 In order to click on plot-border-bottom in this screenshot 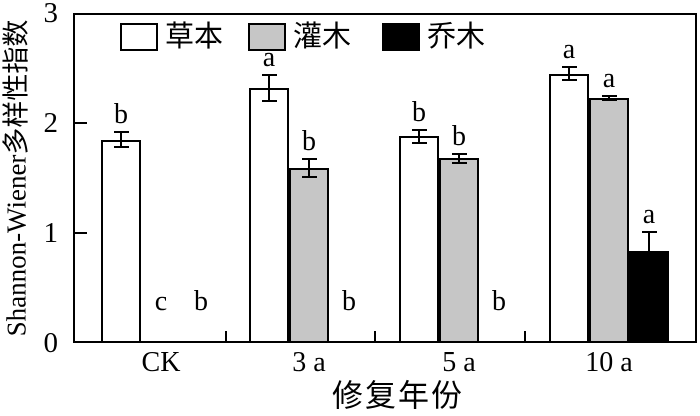, I will do `click(385, 342)`.